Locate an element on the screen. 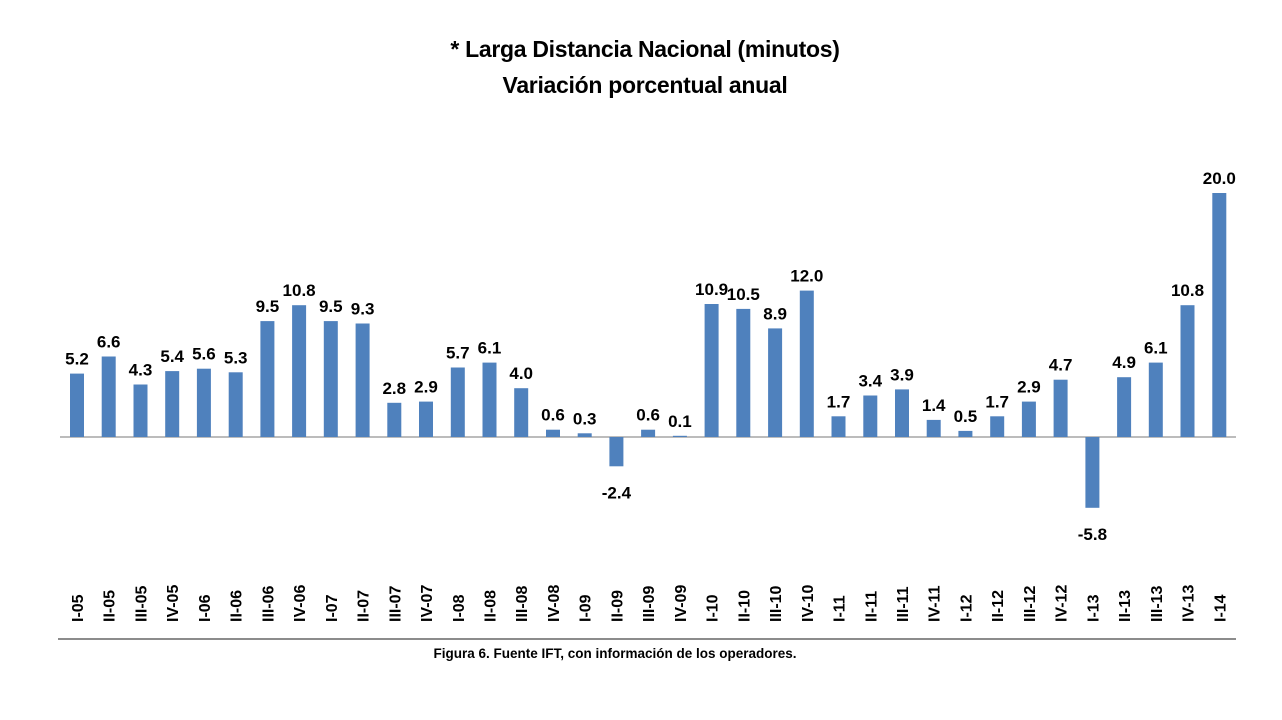 This screenshot has height=720, width=1282. data-label-III-10: 8.9 is located at coordinates (775, 313).